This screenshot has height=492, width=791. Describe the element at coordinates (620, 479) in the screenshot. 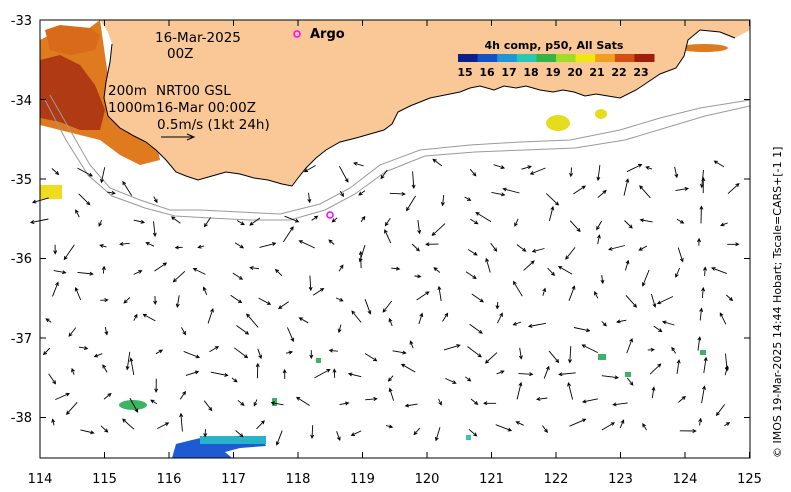

I see `x-tick-123: 123` at that location.